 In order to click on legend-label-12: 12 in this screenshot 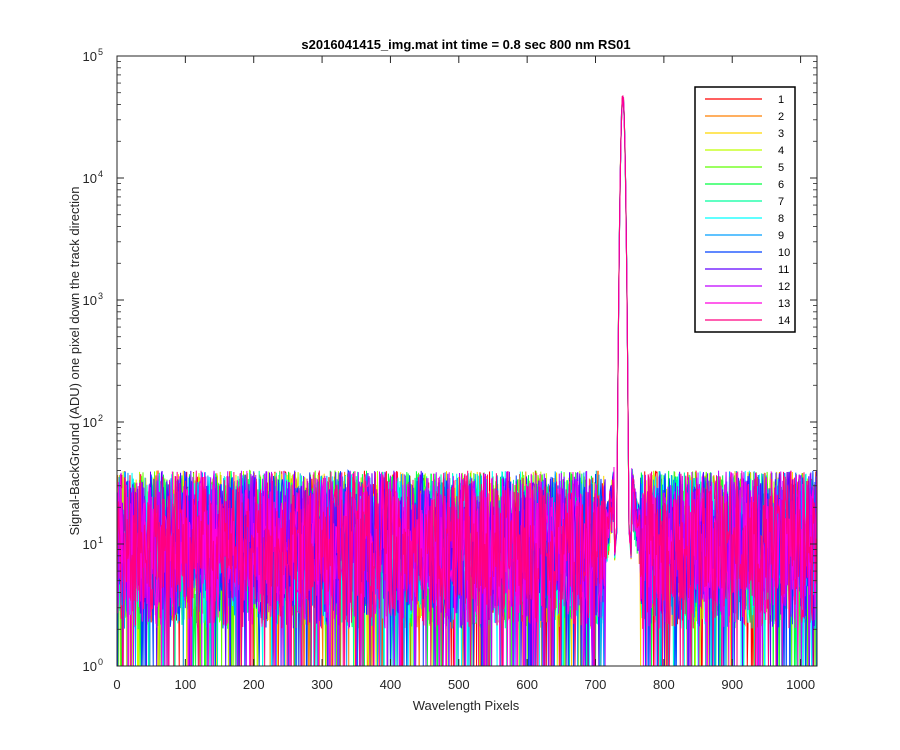, I will do `click(784, 287)`.